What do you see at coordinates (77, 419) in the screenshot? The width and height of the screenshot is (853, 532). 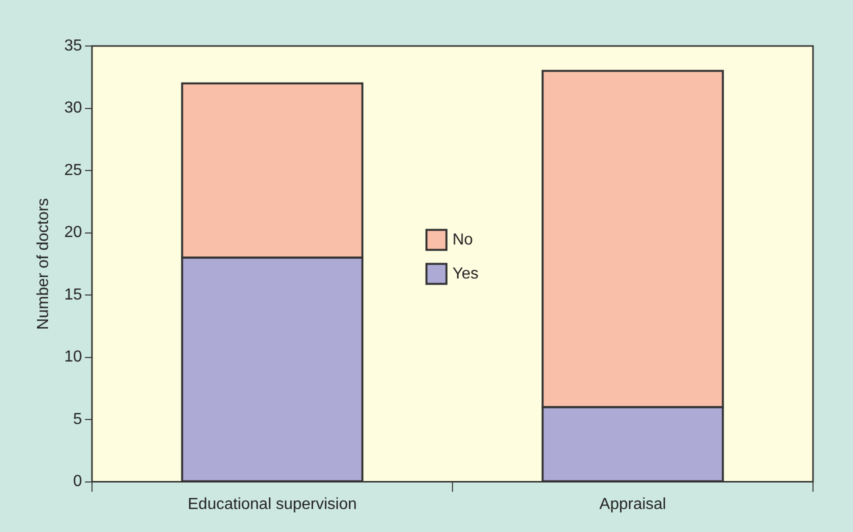 I see `y-tick-label: 5` at bounding box center [77, 419].